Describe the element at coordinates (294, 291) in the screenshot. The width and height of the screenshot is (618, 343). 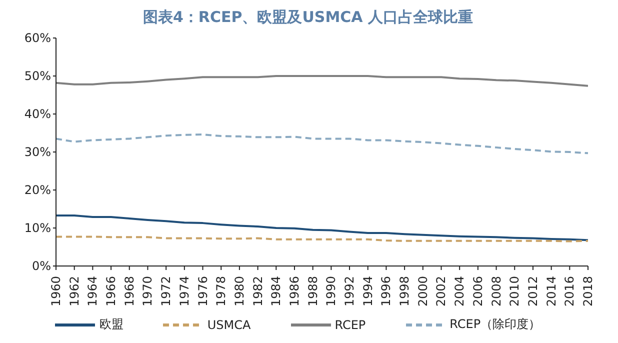
I see `x-tick-label: 1986` at that location.